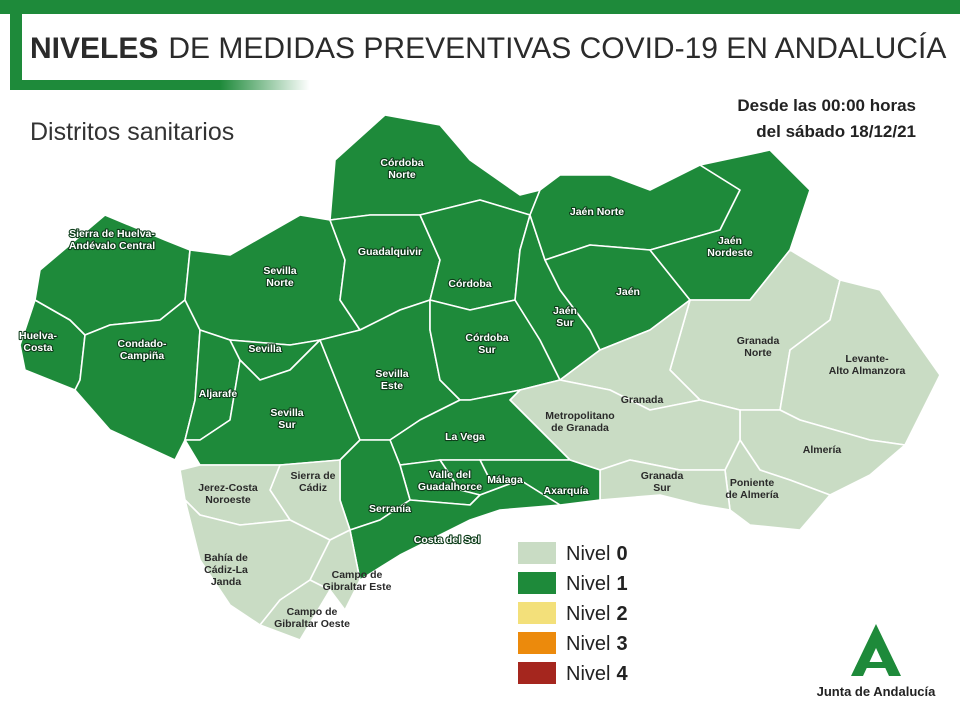 The height and width of the screenshot is (720, 960). I want to click on district-label: Cádiz-La, so click(226, 570).